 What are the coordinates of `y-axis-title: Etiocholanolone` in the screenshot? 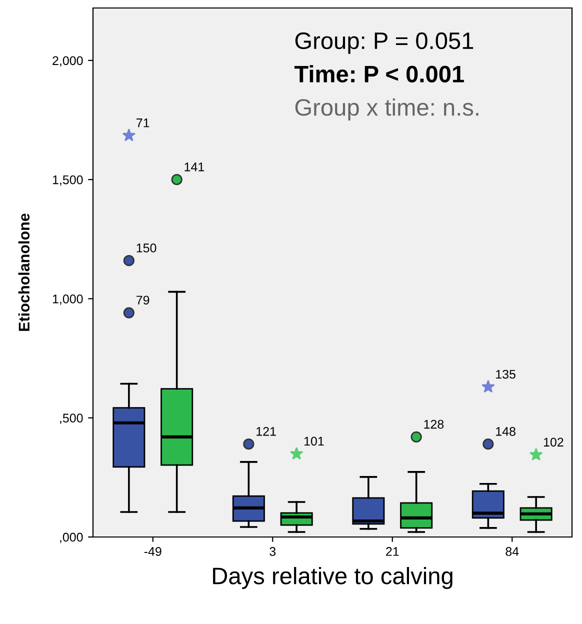 It's located at (24, 272).